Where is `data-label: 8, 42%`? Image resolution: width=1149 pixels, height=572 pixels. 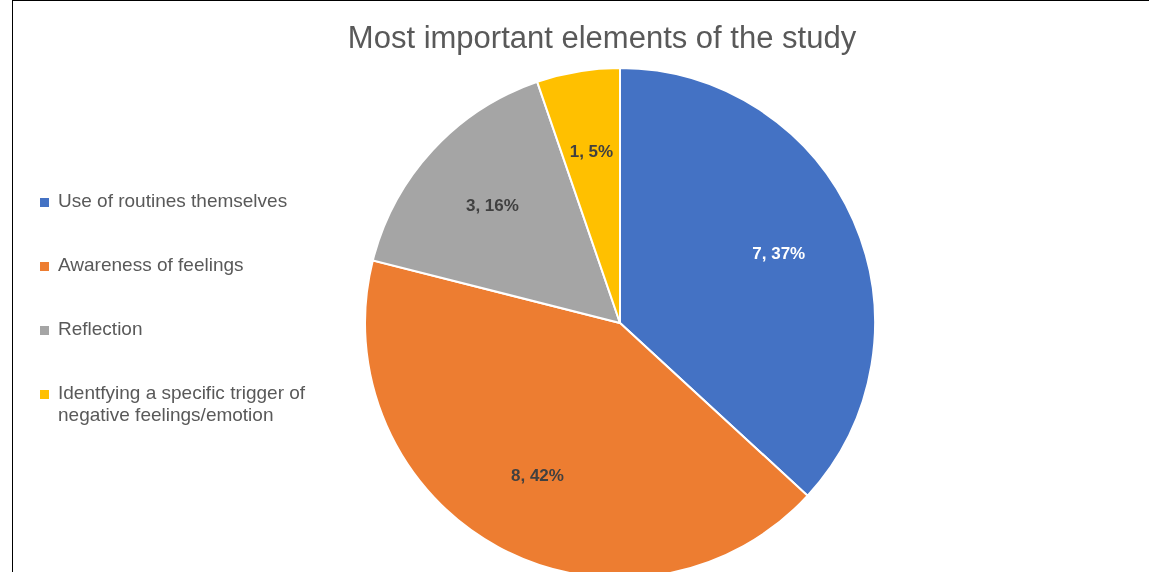
data-label: 8, 42% is located at coordinates (537, 475).